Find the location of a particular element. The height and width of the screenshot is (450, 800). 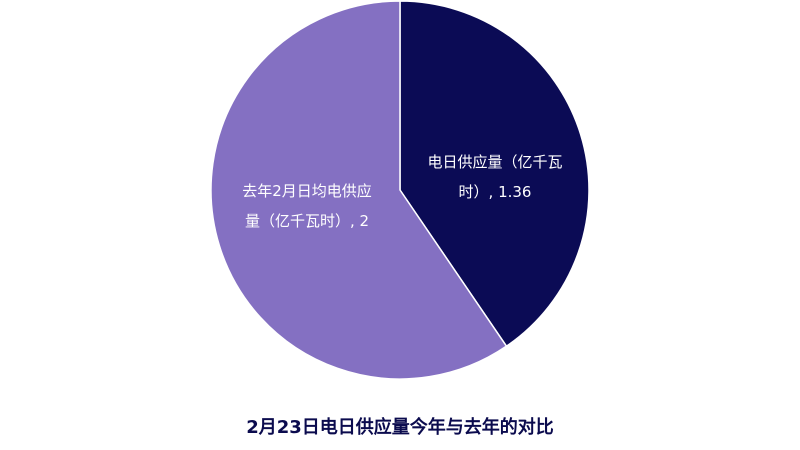

slice-label-line: 时）, 1.36 is located at coordinates (495, 192).